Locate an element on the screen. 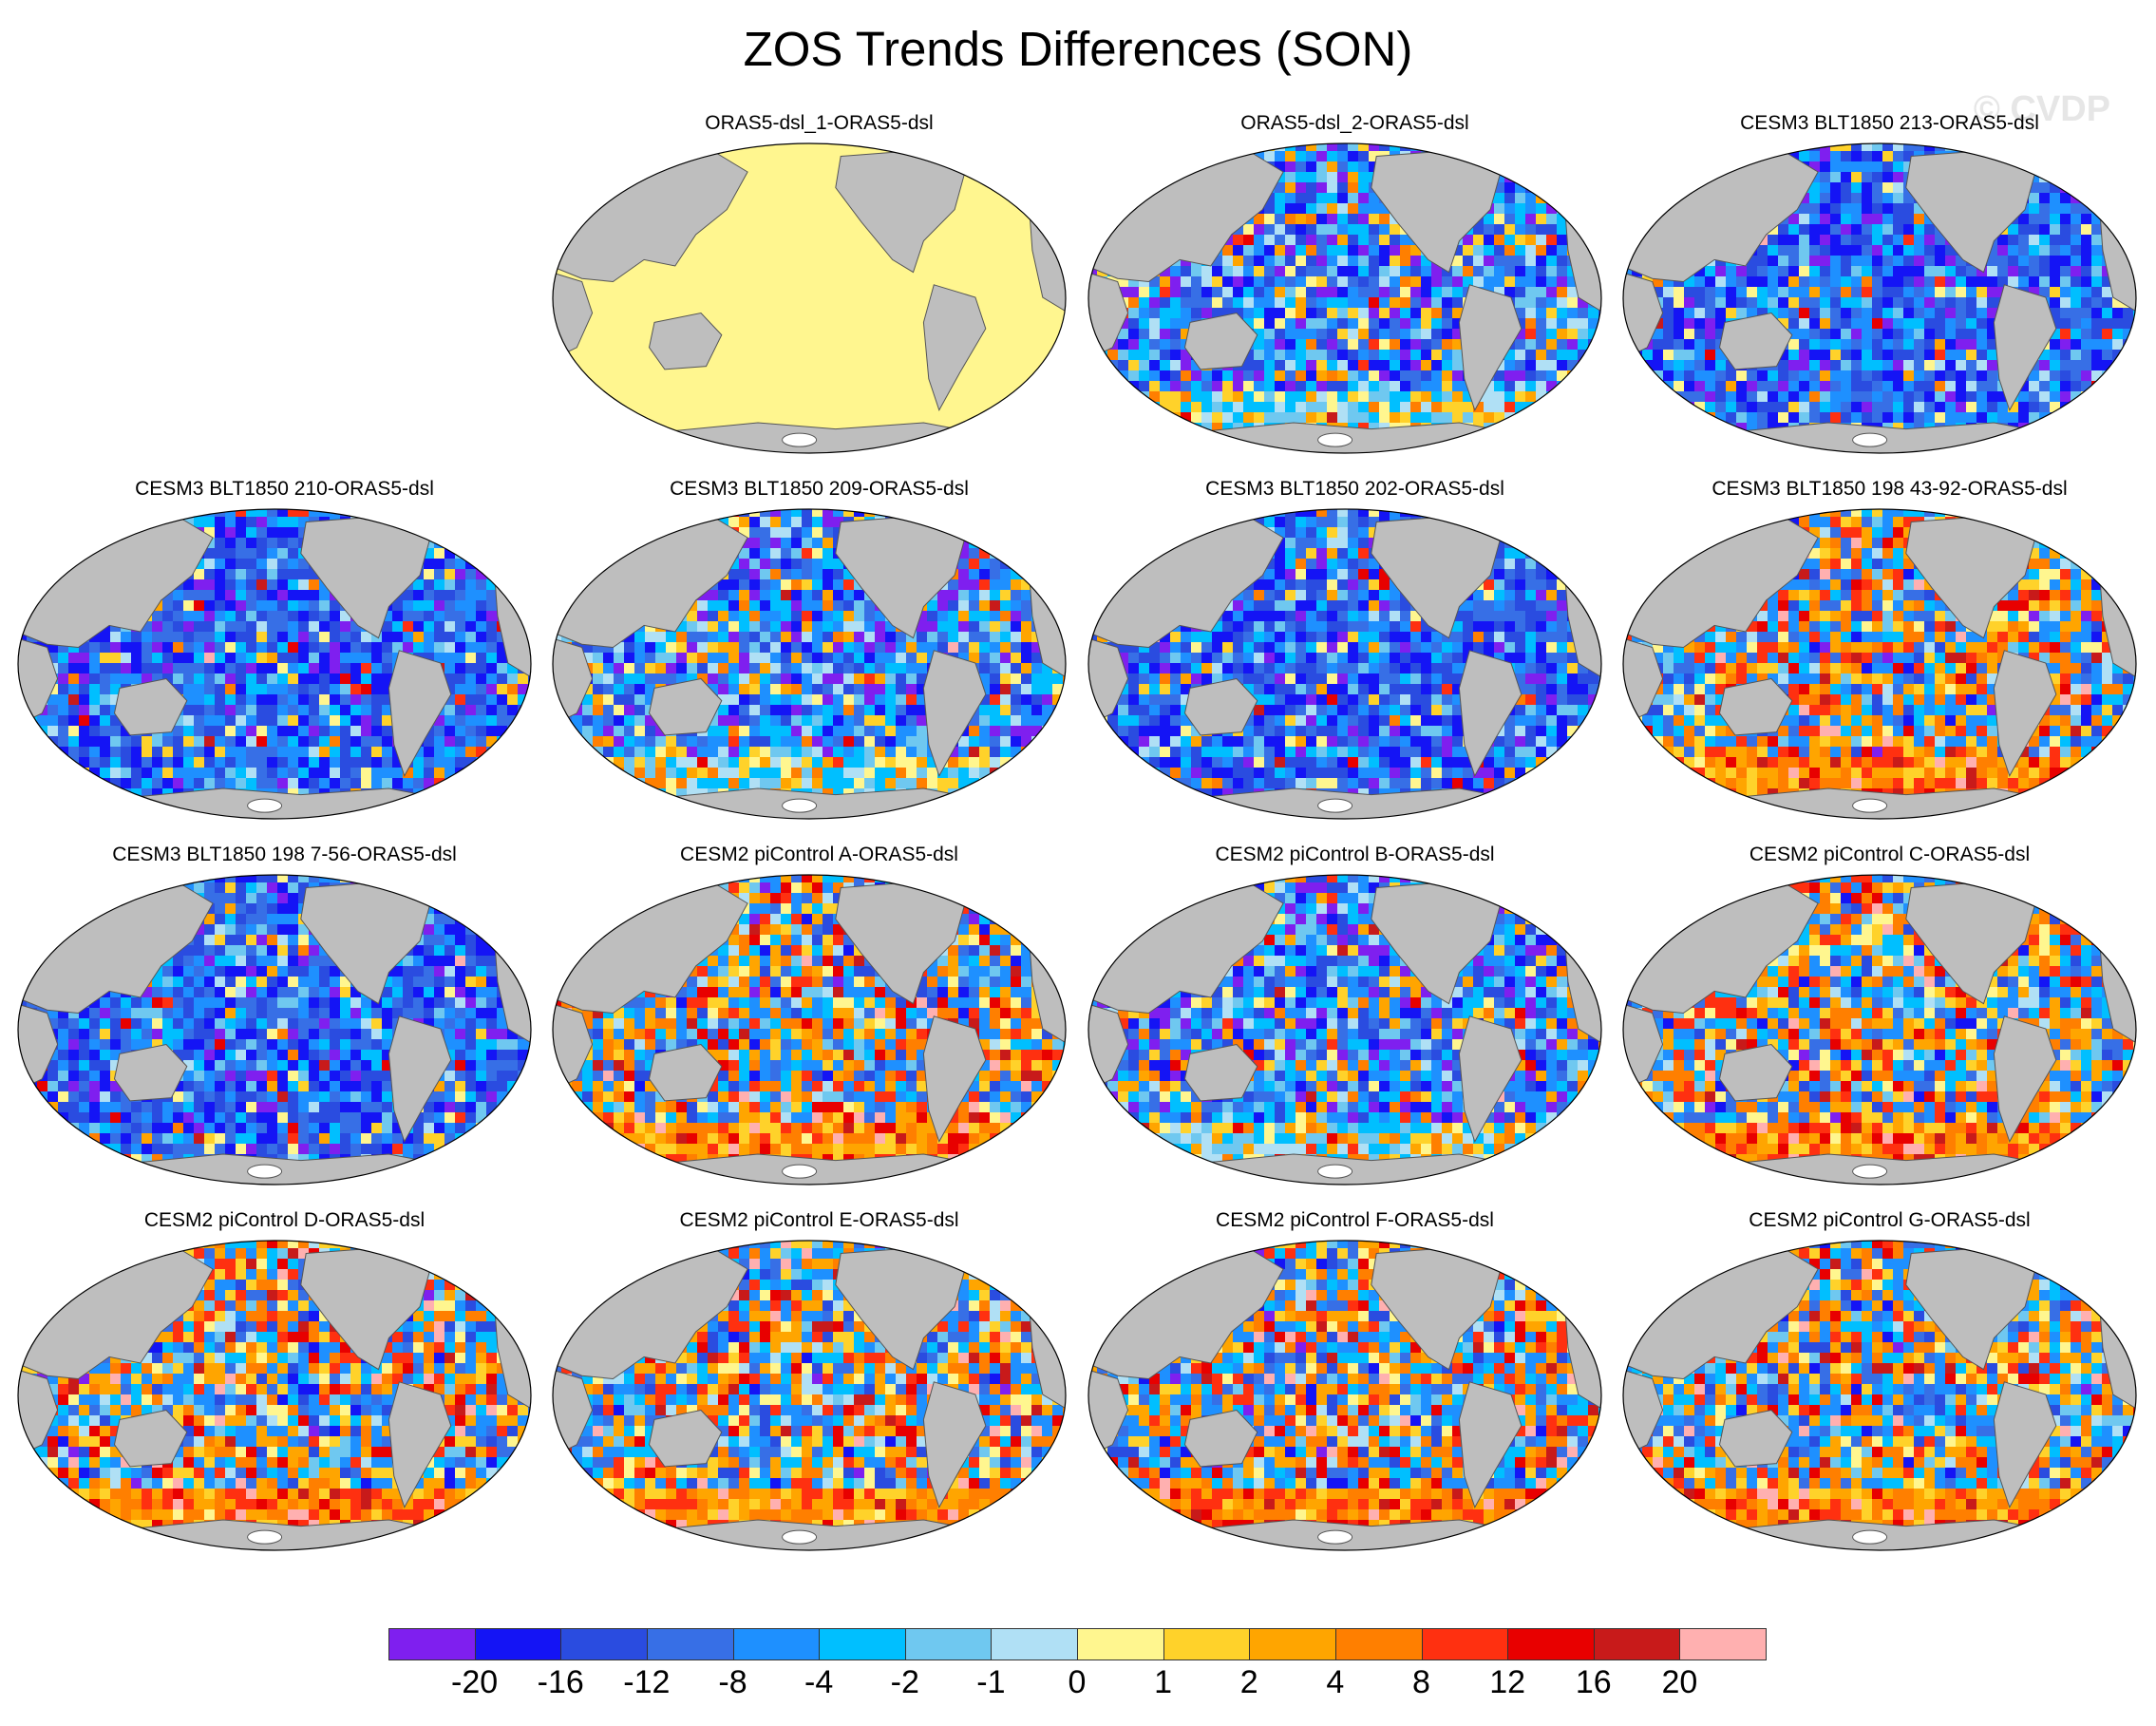  map-panel: CESM3 BLT1850 198 43-92-ORAS5-dsl is located at coordinates (1889, 658).